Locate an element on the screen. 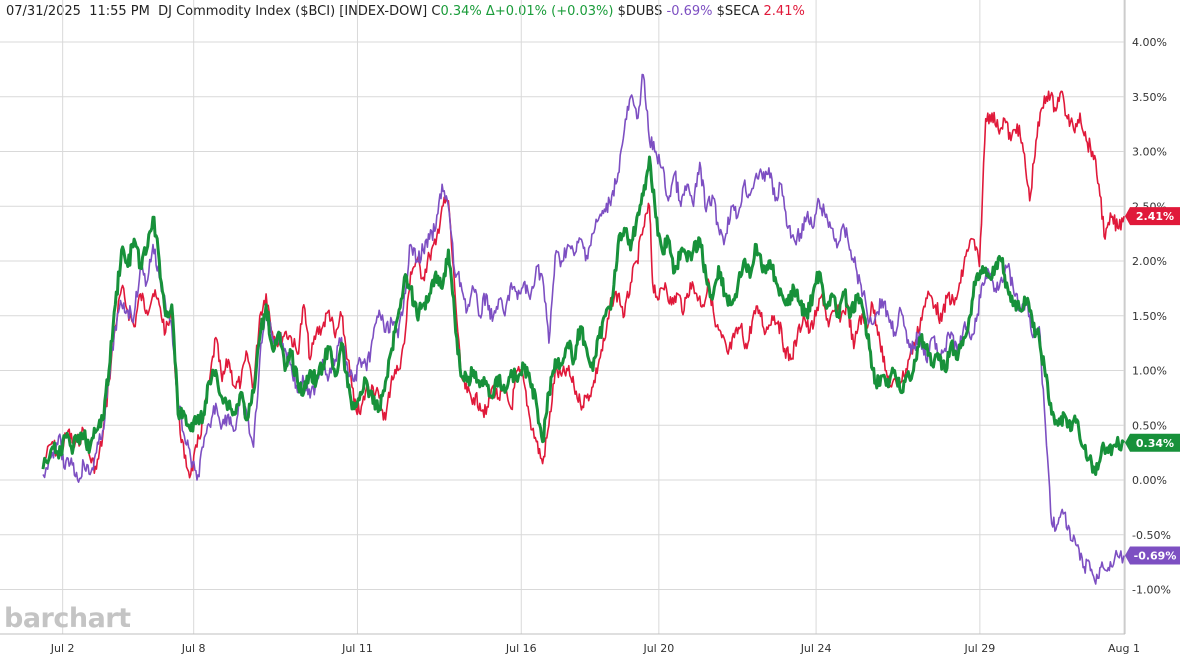 The width and height of the screenshot is (1188, 661). x-tick-label: Jul 8 is located at coordinates (193, 648).